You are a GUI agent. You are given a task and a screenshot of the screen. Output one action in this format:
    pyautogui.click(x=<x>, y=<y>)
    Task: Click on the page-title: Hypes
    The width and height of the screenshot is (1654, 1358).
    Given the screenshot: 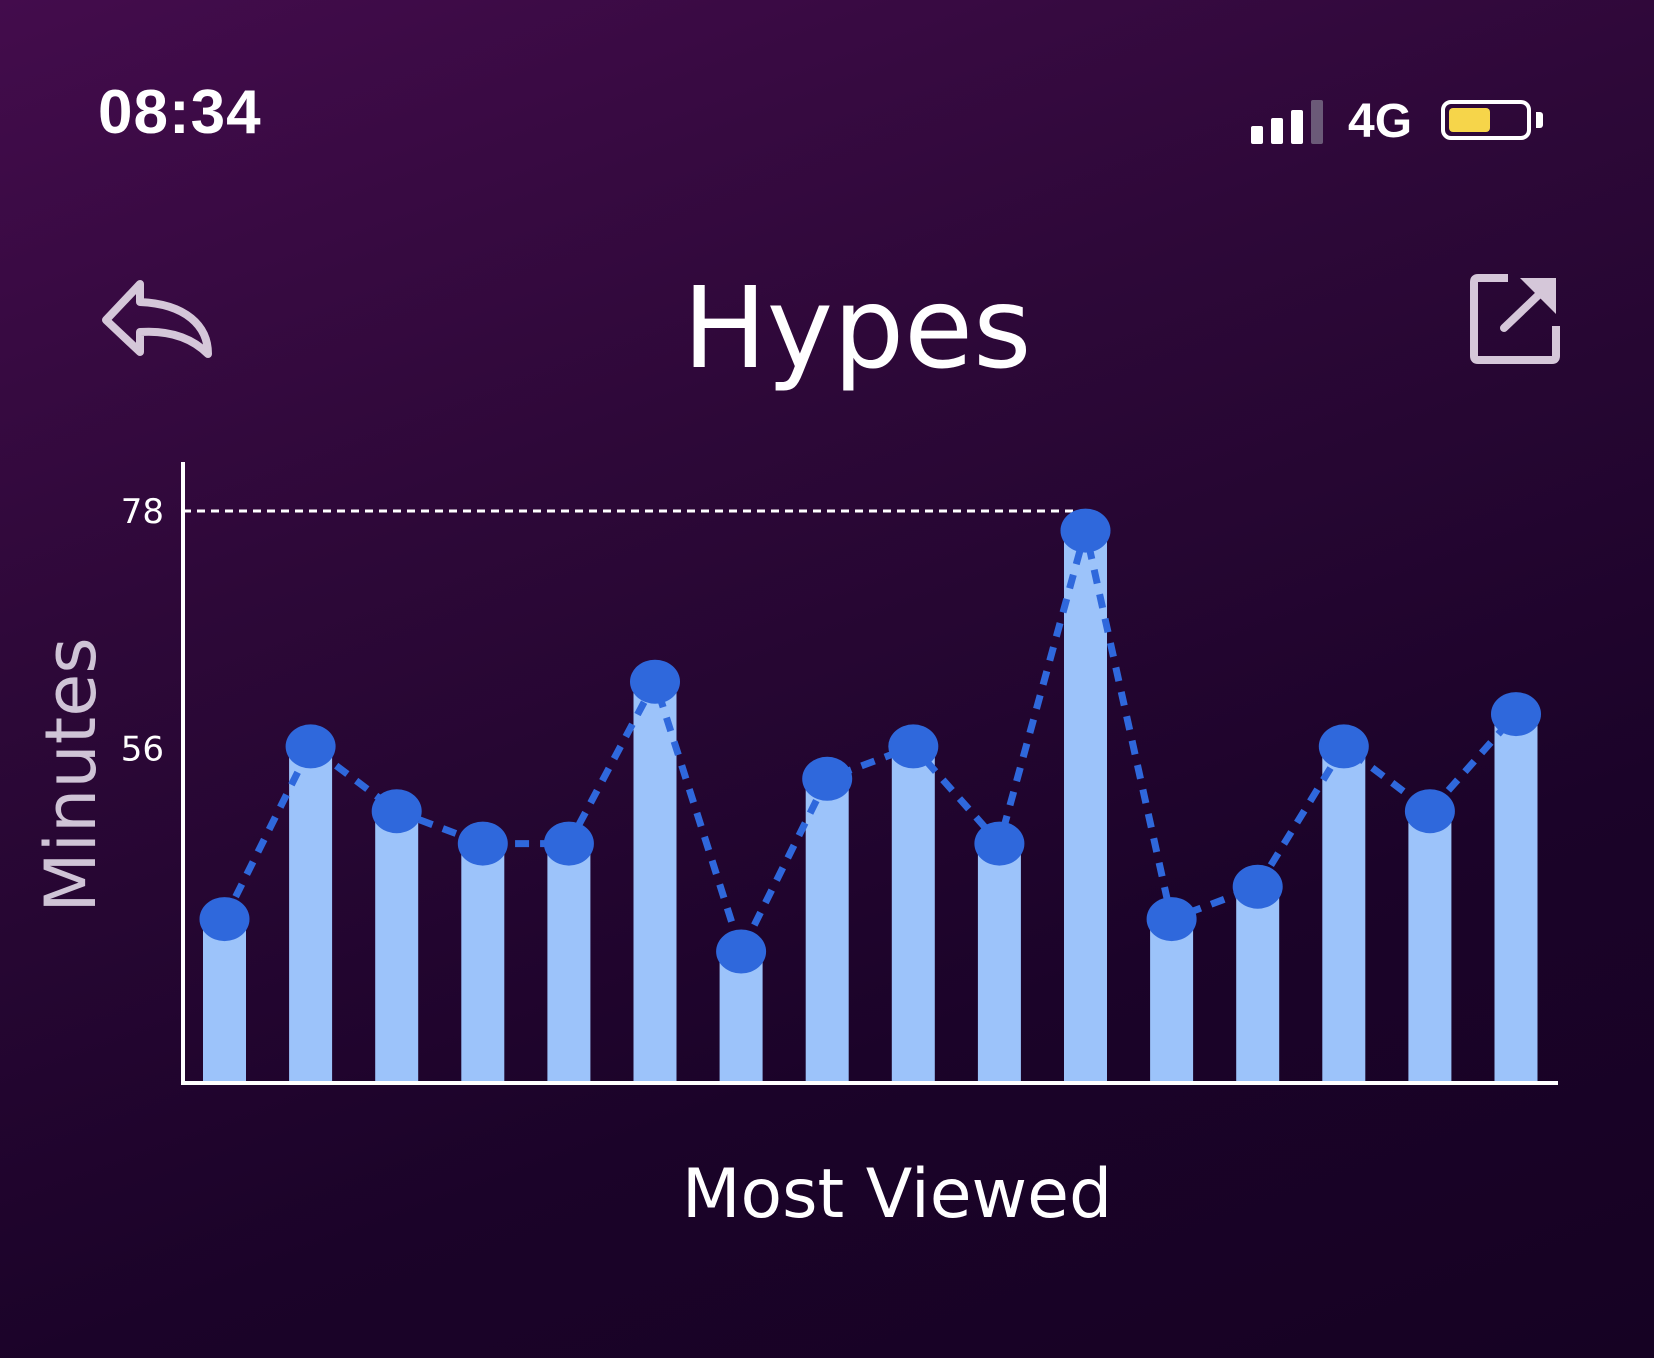 What is the action you would take?
    pyautogui.click(x=857, y=329)
    